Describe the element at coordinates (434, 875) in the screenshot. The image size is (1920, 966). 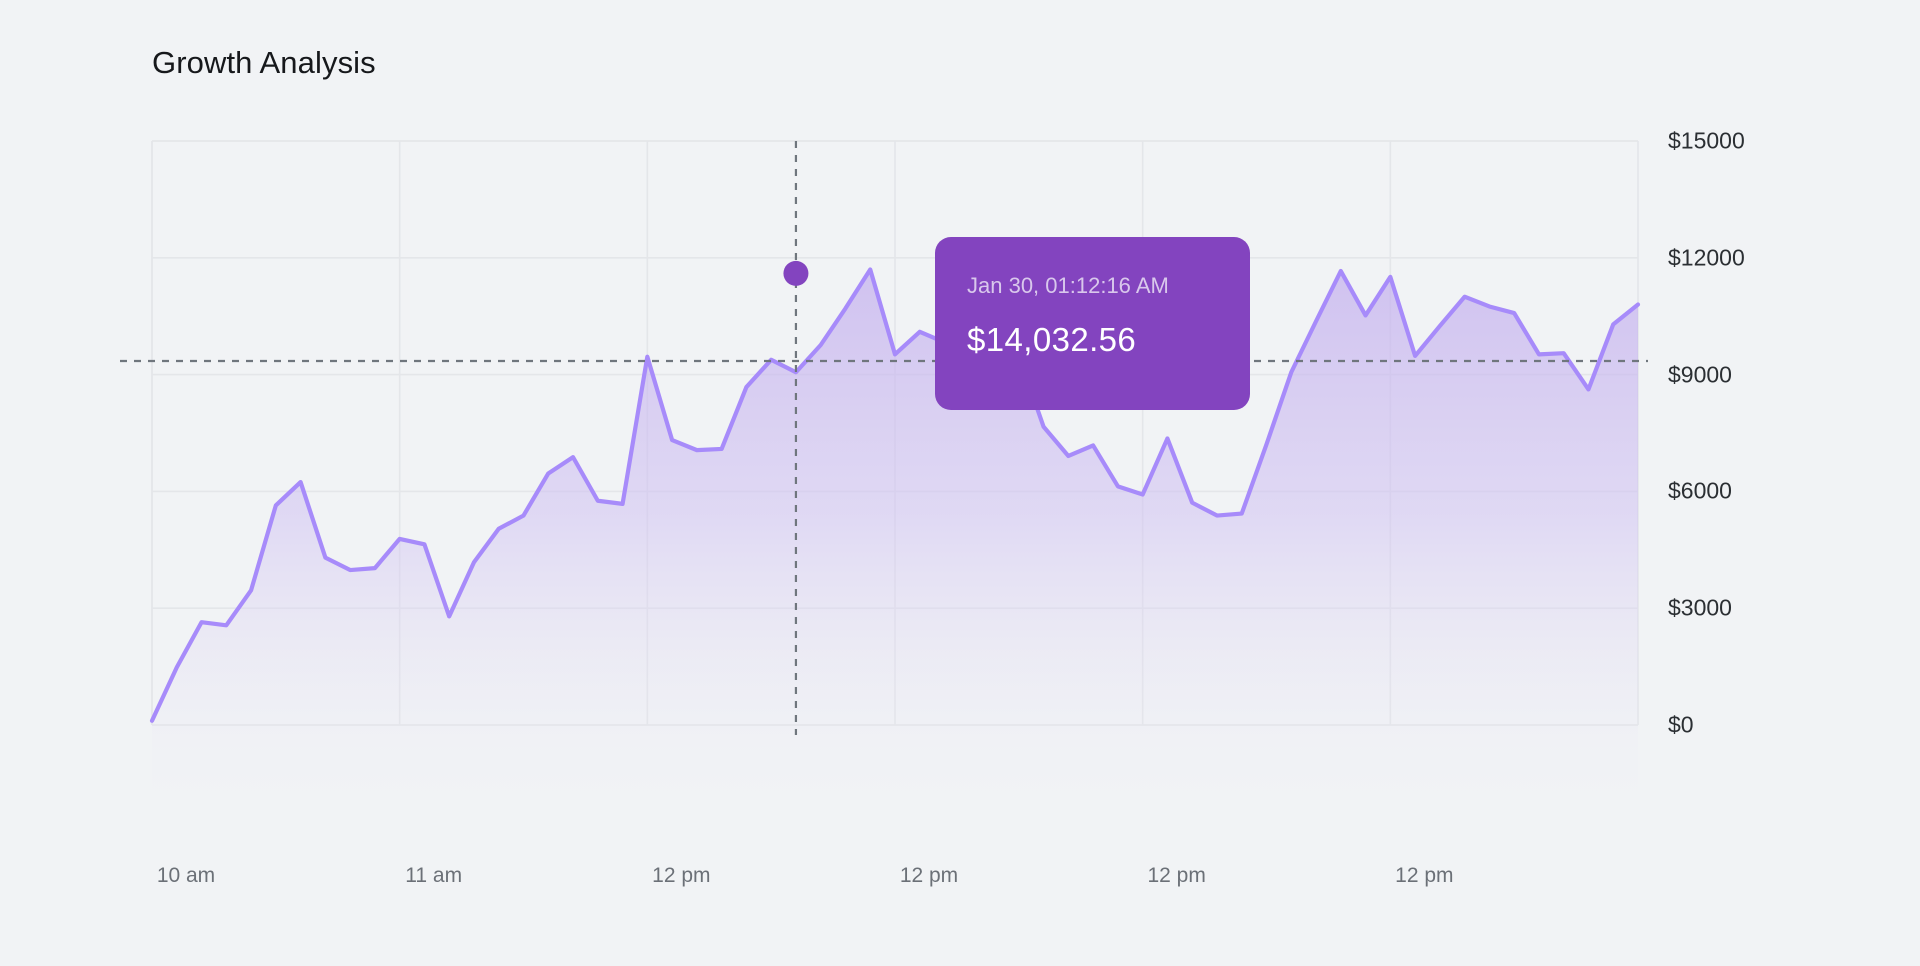
I see `x-axis-tick-label: 11 am` at that location.